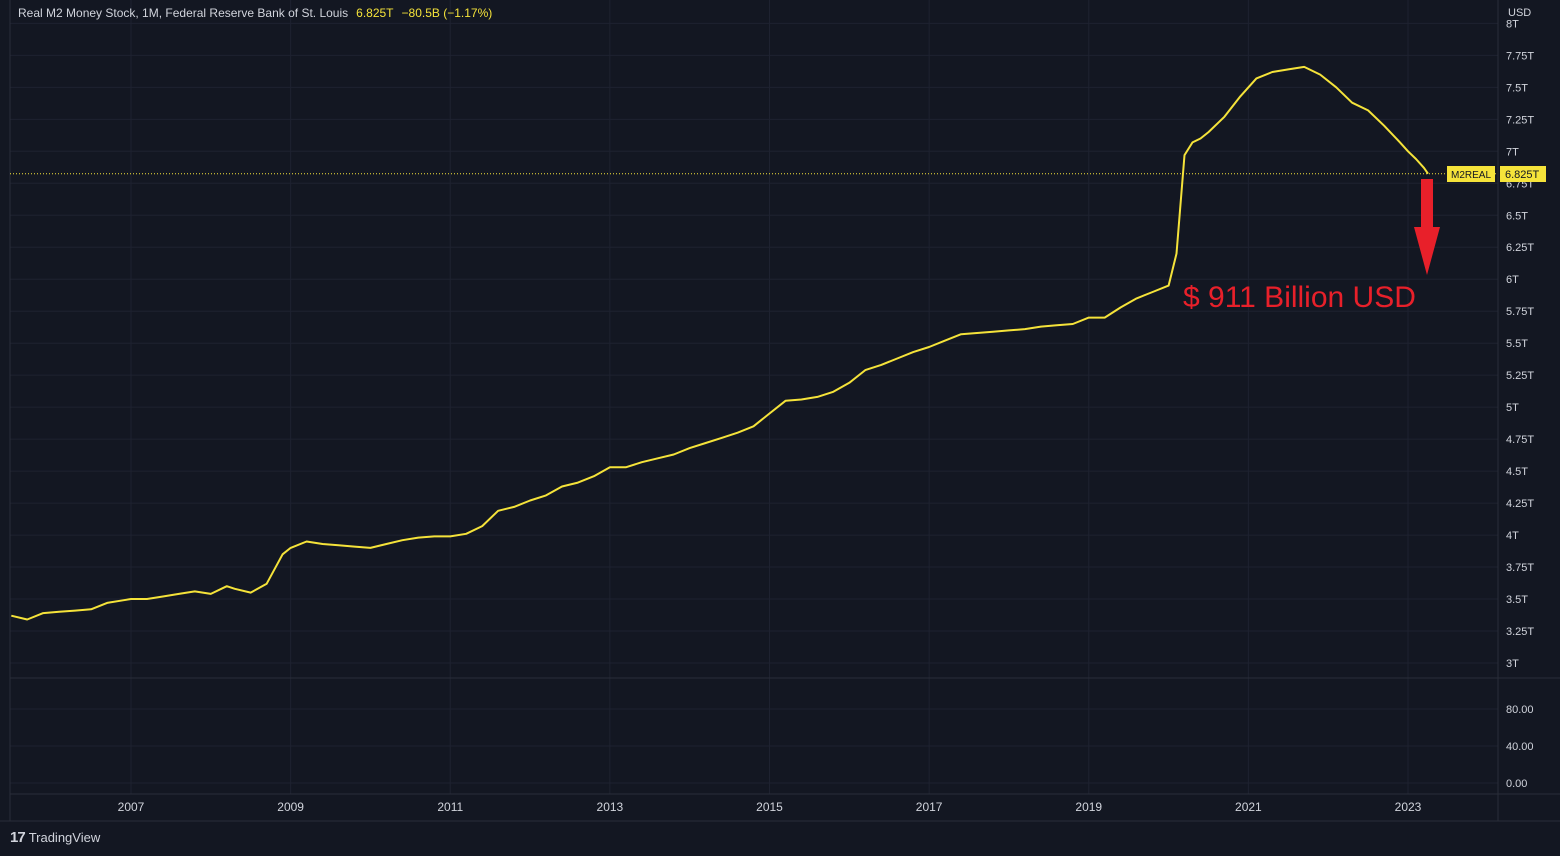 The width and height of the screenshot is (1560, 856). What do you see at coordinates (1520, 120) in the screenshot?
I see `y-tick-label: 7.25T` at bounding box center [1520, 120].